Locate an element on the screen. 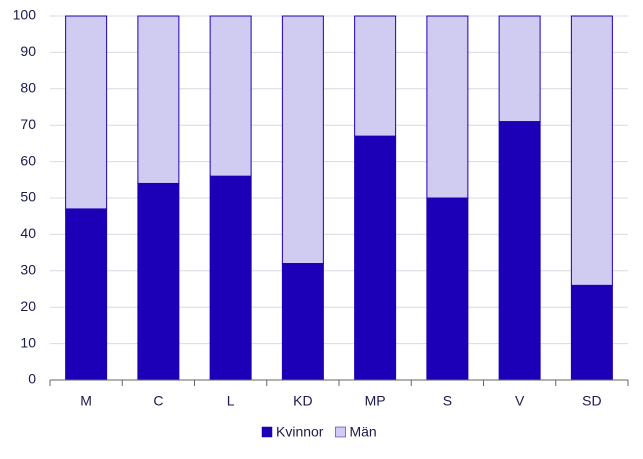 This screenshot has width=643, height=459. y-tick-label: 100 is located at coordinates (25, 15).